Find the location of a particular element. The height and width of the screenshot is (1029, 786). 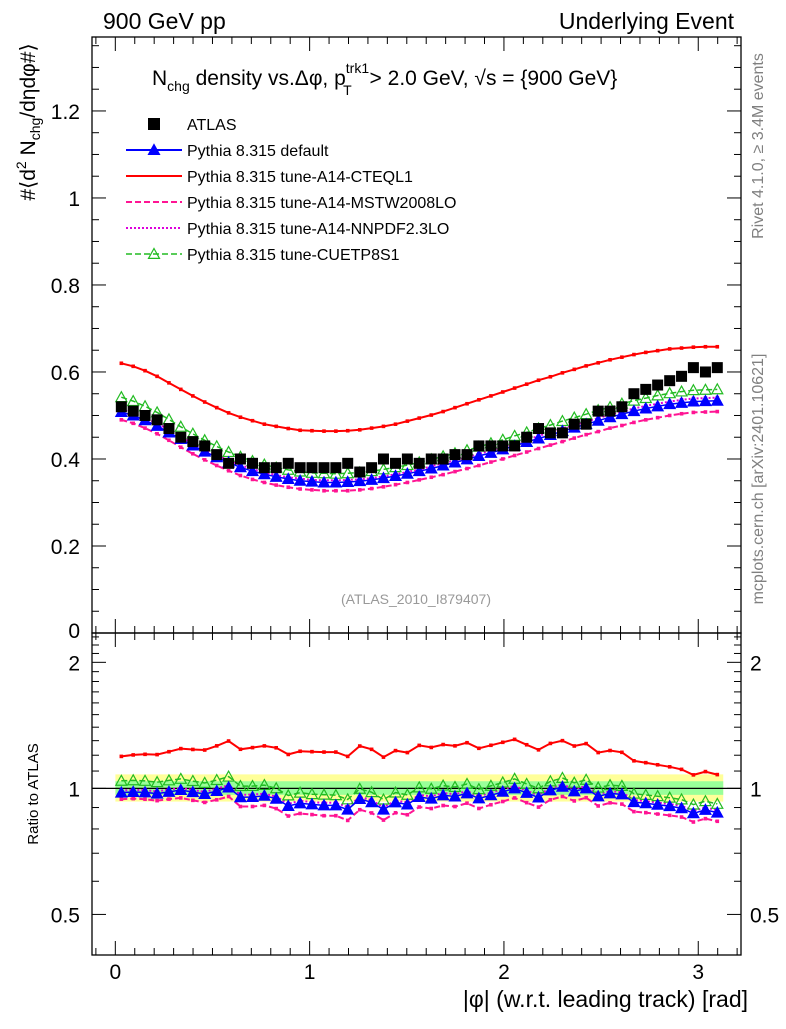

y-axis-label: #⟨d2 Nchg/dηdφ#⟩ is located at coordinates (28, 121).